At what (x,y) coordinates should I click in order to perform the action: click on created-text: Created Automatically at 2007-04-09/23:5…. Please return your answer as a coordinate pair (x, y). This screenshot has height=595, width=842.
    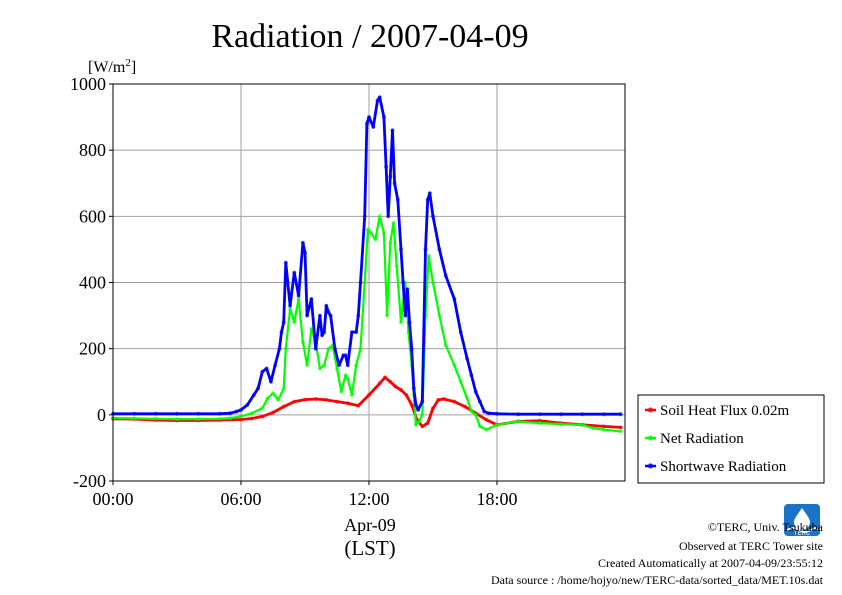
    Looking at the image, I should click on (710, 563).